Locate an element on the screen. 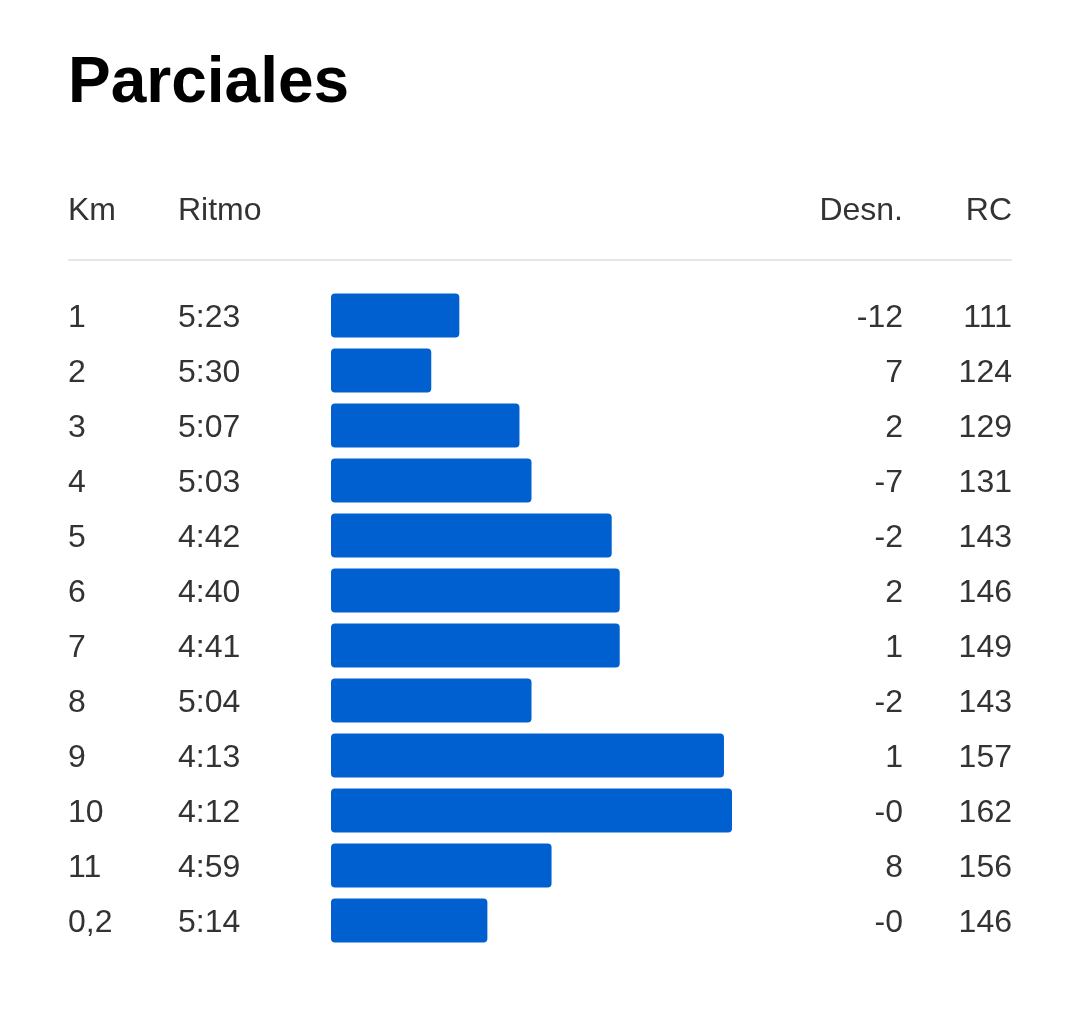  y-tick-label: 1 is located at coordinates (77, 315).